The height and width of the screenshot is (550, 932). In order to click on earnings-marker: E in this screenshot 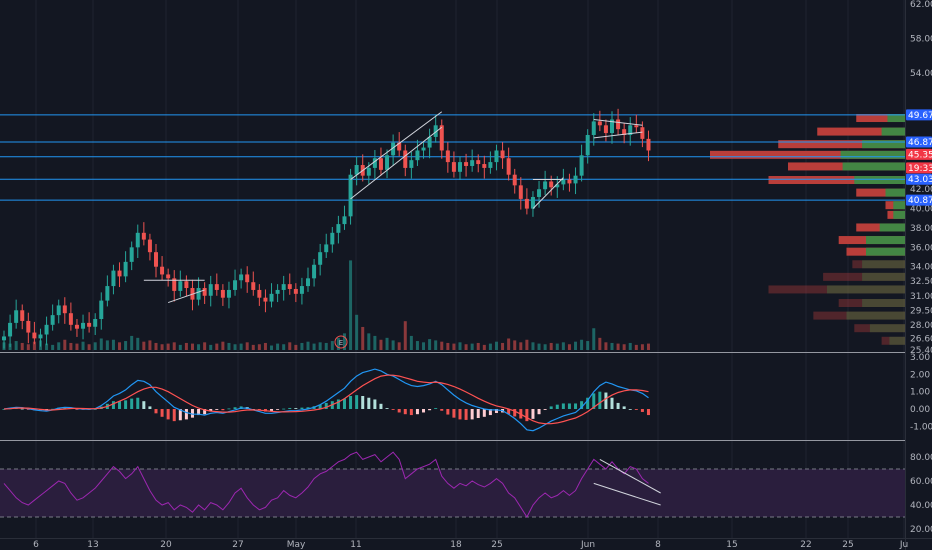, I will do `click(341, 342)`.